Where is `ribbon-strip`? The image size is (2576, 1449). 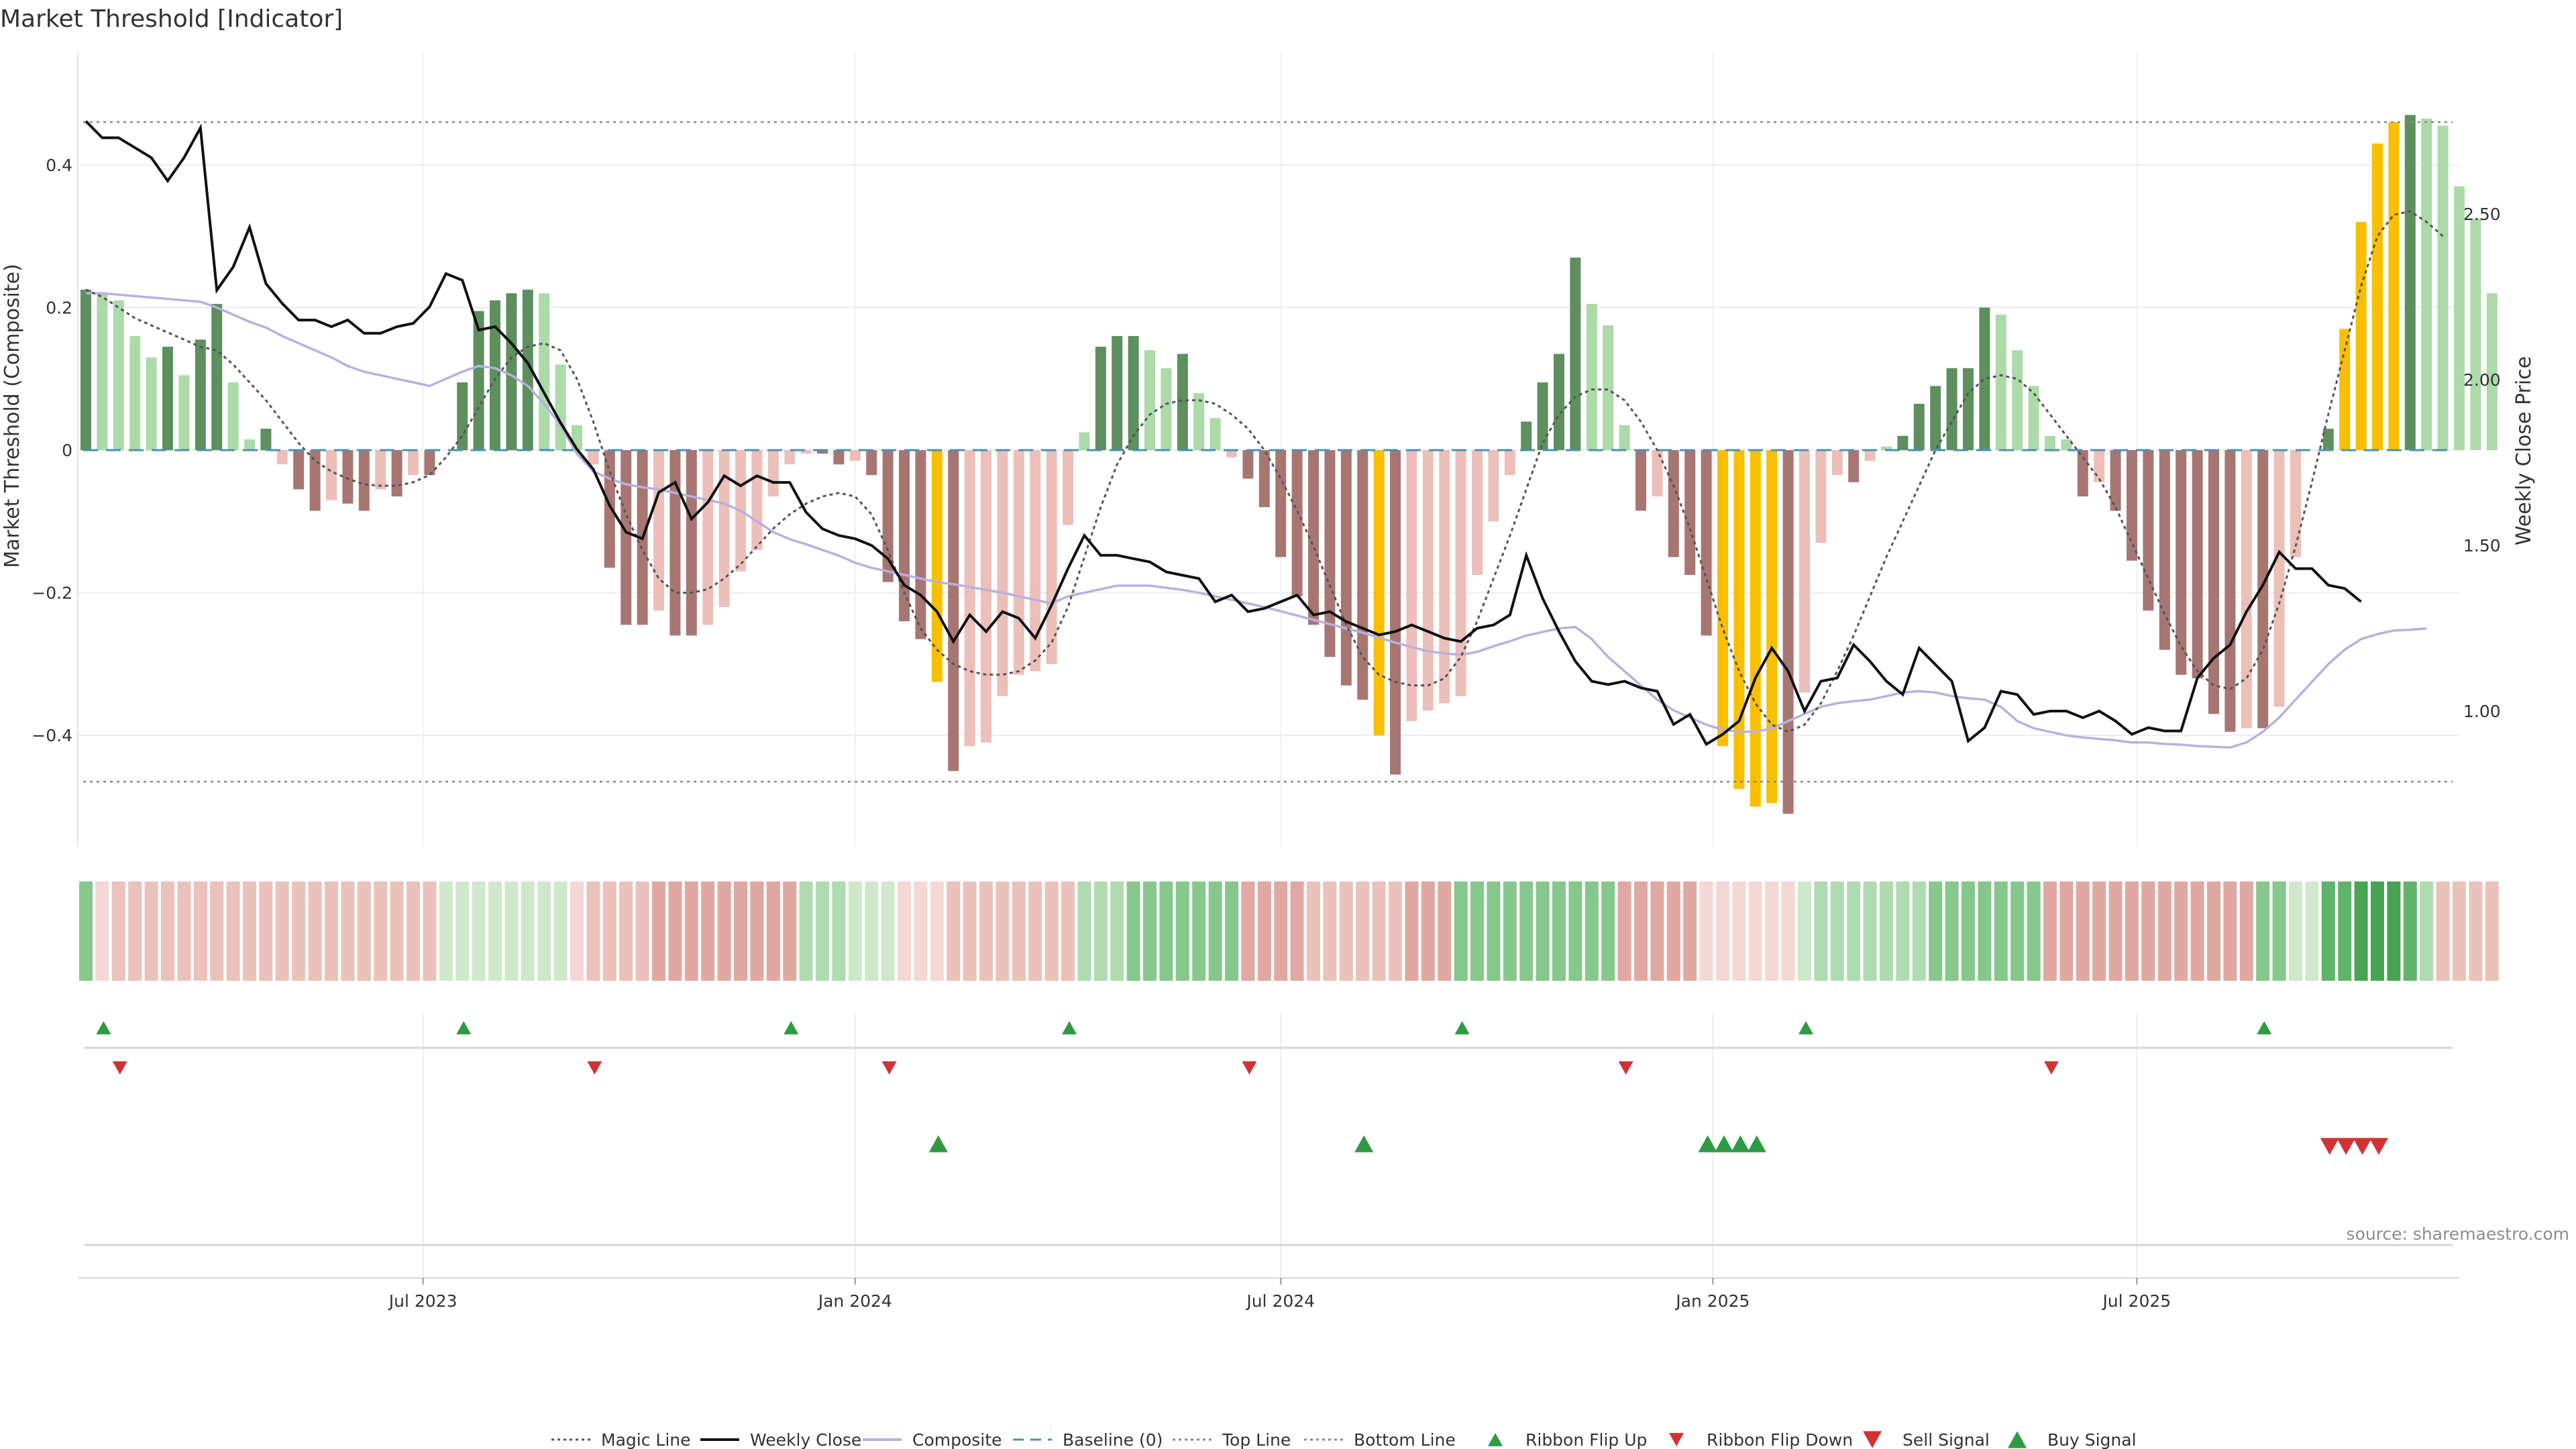
ribbon-strip is located at coordinates (1289, 931).